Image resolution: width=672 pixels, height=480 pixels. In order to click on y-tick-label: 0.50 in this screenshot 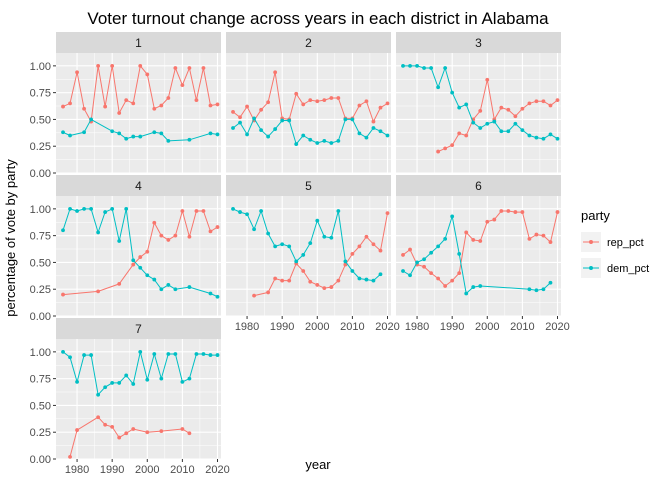, I will do `click(40, 120)`.